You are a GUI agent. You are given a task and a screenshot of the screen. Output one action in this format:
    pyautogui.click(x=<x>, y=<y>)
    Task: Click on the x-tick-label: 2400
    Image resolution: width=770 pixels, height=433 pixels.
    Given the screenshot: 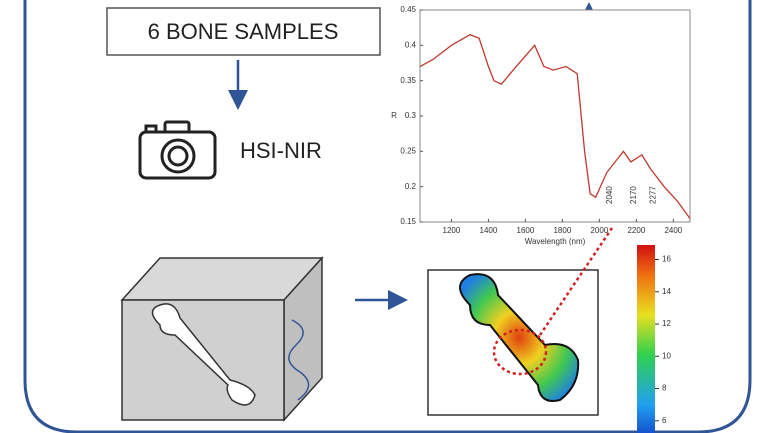 What is the action you would take?
    pyautogui.click(x=673, y=230)
    